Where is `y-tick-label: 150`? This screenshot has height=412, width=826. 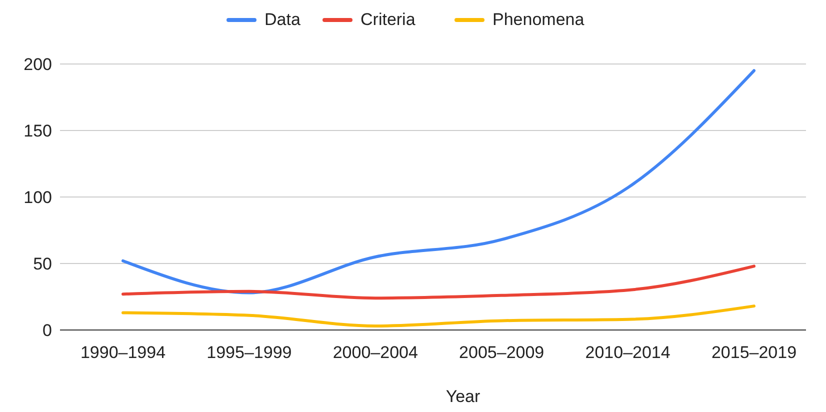 y-tick-label: 150 is located at coordinates (38, 130).